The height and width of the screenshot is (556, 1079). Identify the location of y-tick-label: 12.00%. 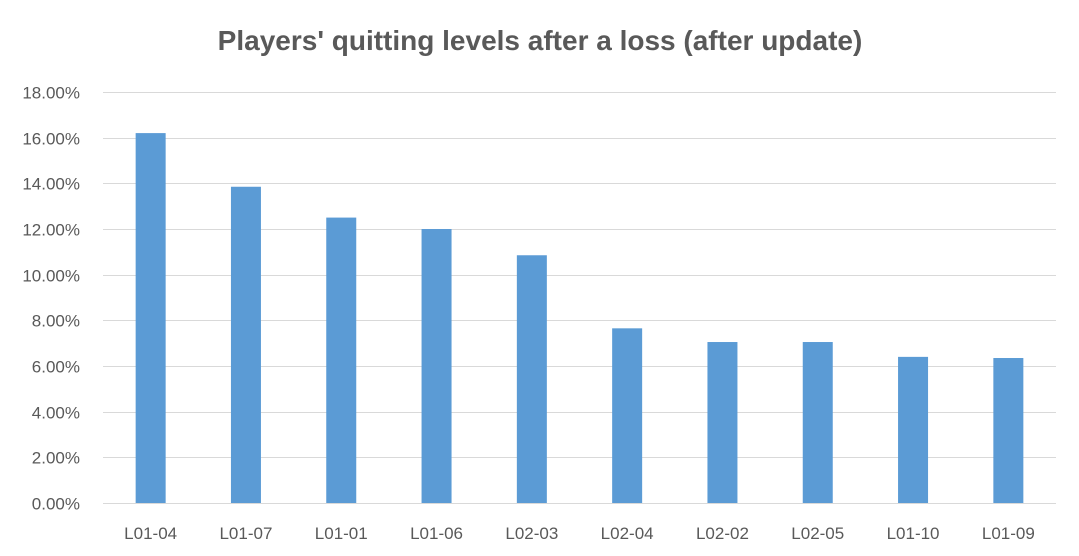
(51, 230).